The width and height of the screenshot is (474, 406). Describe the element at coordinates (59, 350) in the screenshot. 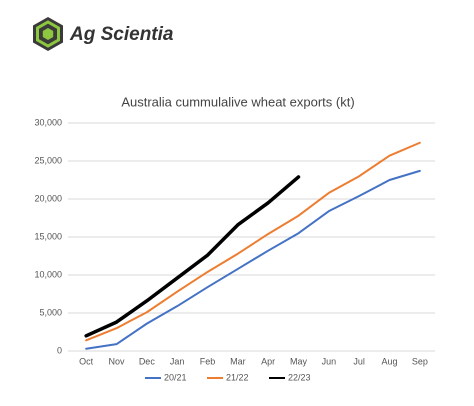

I see `y-tick-label: 0` at that location.